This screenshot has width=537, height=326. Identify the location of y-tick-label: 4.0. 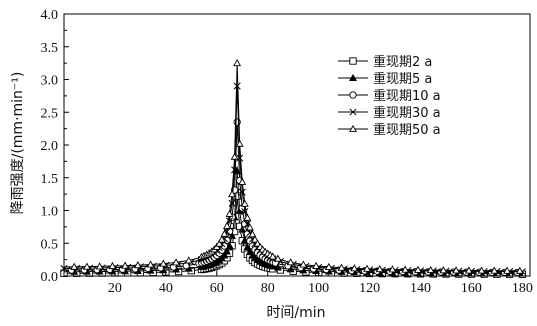
(50, 15).